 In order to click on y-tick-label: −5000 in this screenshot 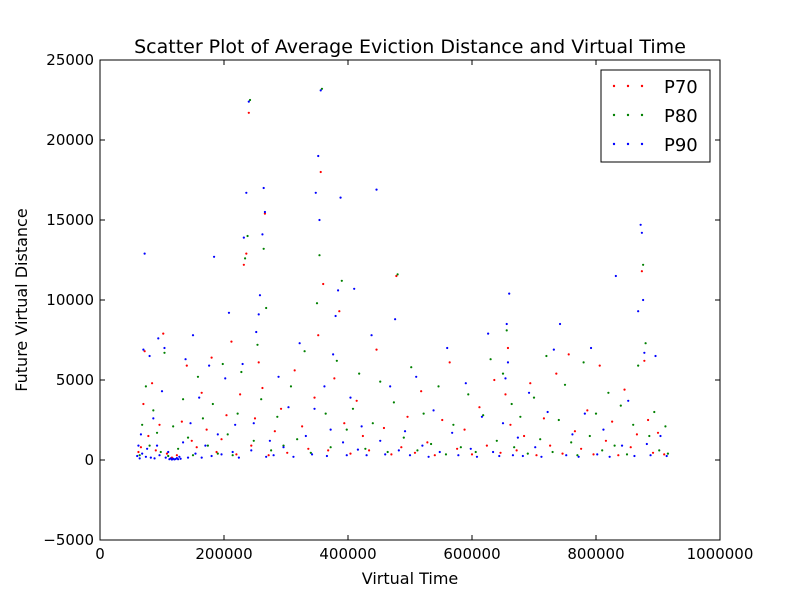, I will do `click(68, 540)`.